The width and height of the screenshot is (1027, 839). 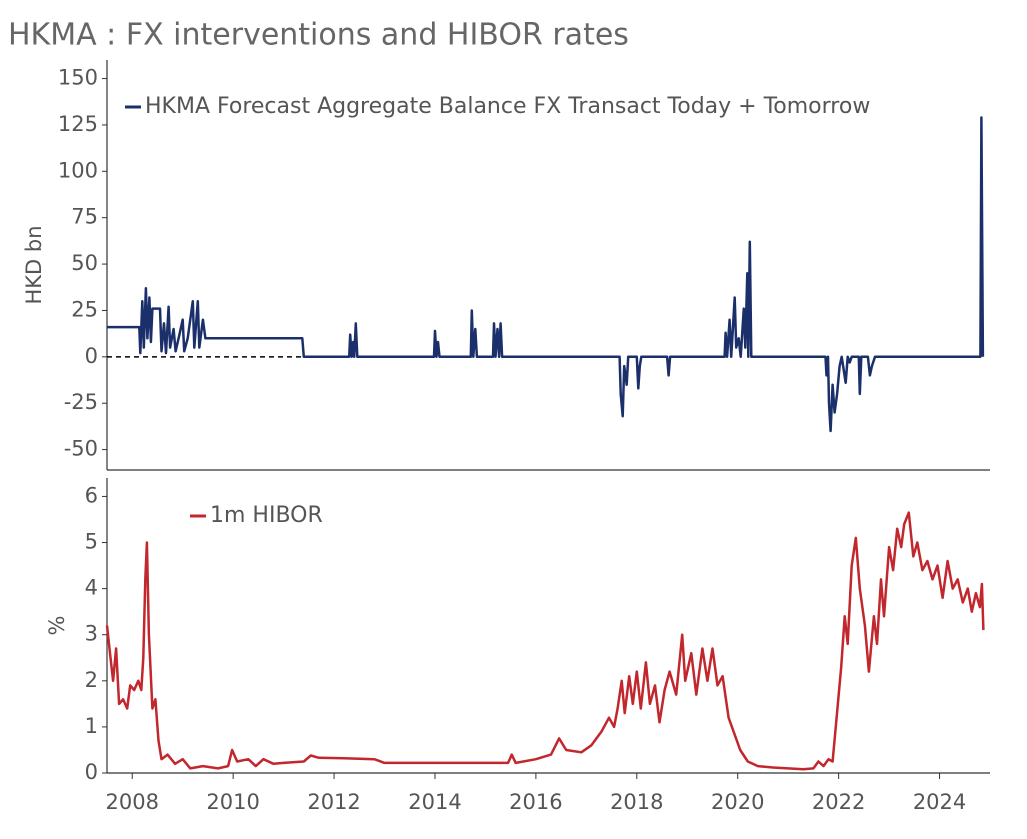 I want to click on x-tick-label: 2008, so click(x=132, y=802).